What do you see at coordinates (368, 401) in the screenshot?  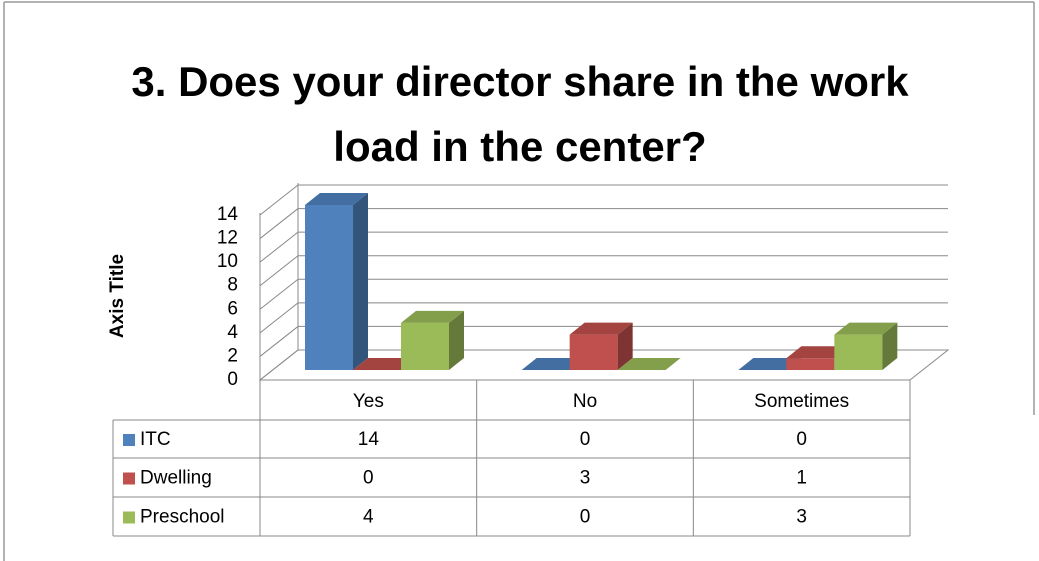 I see `x-tick-label: Yes` at bounding box center [368, 401].